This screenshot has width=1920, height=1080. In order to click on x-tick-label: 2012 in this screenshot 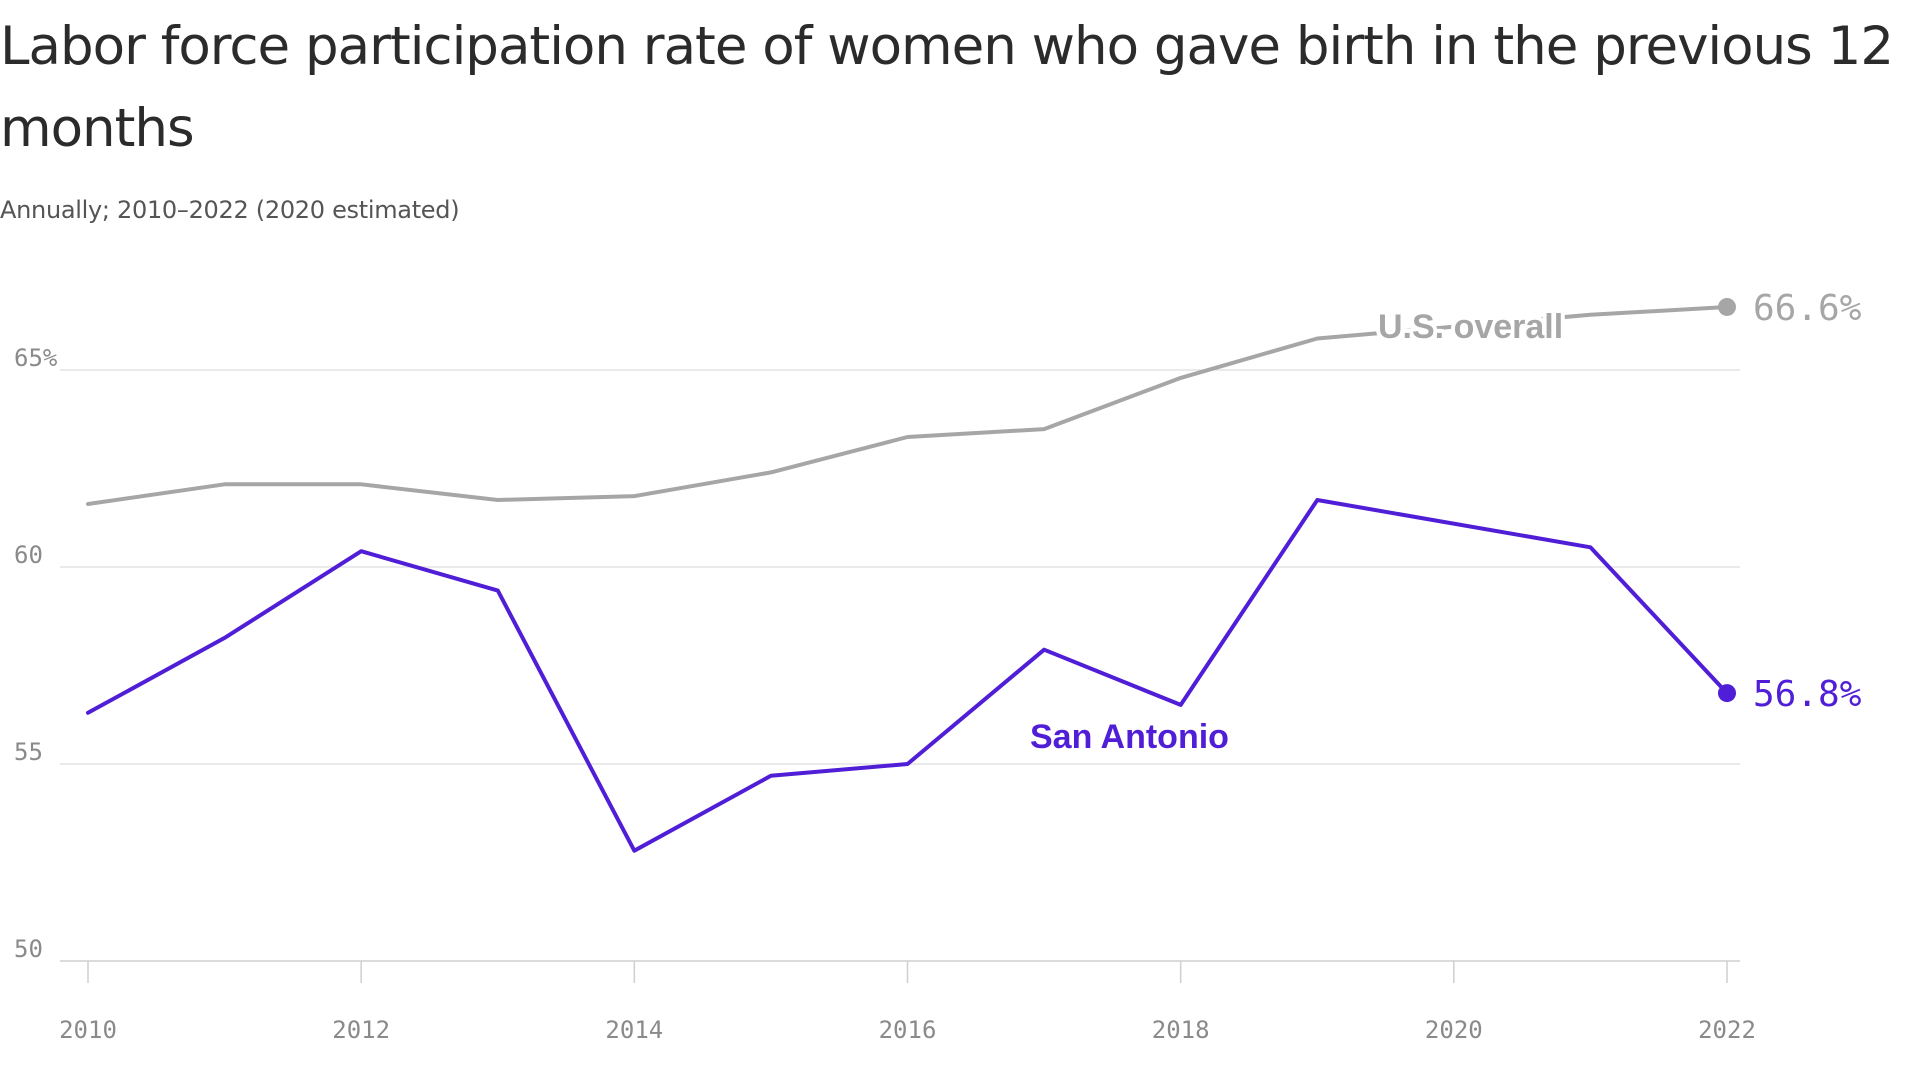, I will do `click(361, 1030)`.